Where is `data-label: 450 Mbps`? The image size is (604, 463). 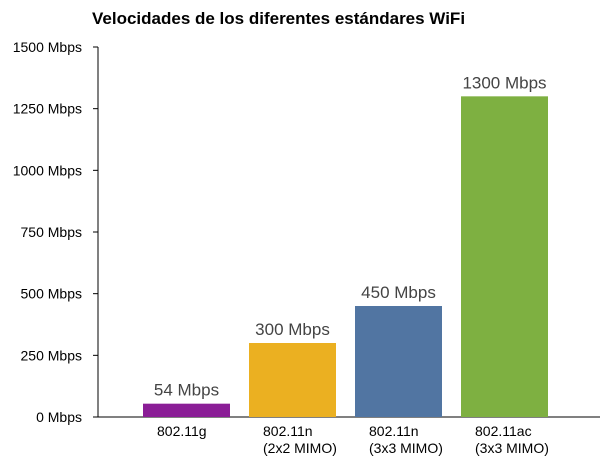
data-label: 450 Mbps is located at coordinates (398, 292).